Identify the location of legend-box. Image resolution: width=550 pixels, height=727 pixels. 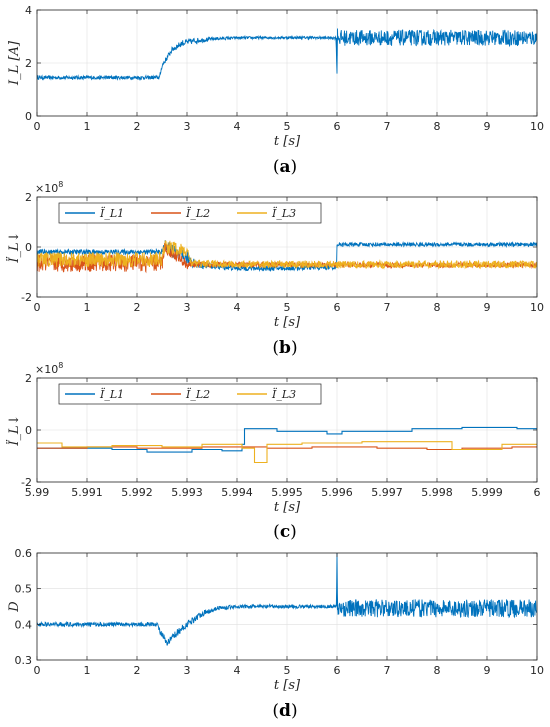
(190, 213).